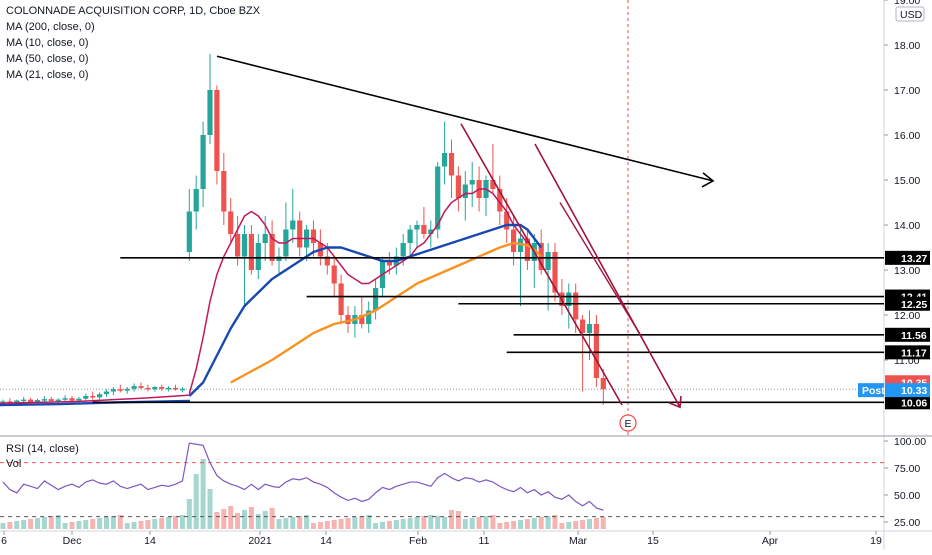 The image size is (932, 555). Describe the element at coordinates (607, 275) in the screenshot. I see `channel-upper-line` at that location.